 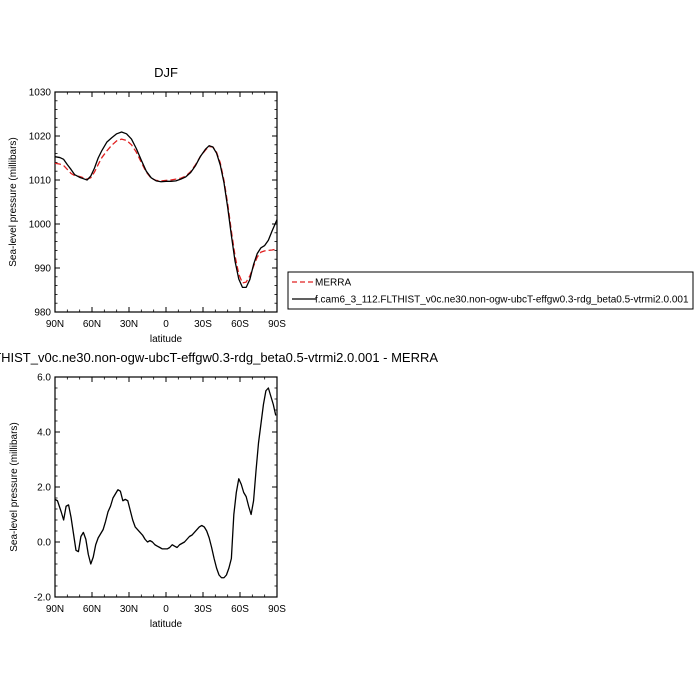 I want to click on y-tick-label: 1030, so click(x=40, y=93).